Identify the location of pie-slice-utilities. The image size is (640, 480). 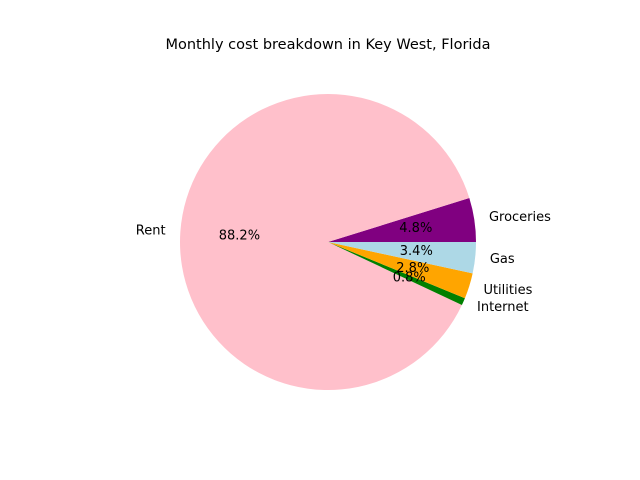
(400, 270).